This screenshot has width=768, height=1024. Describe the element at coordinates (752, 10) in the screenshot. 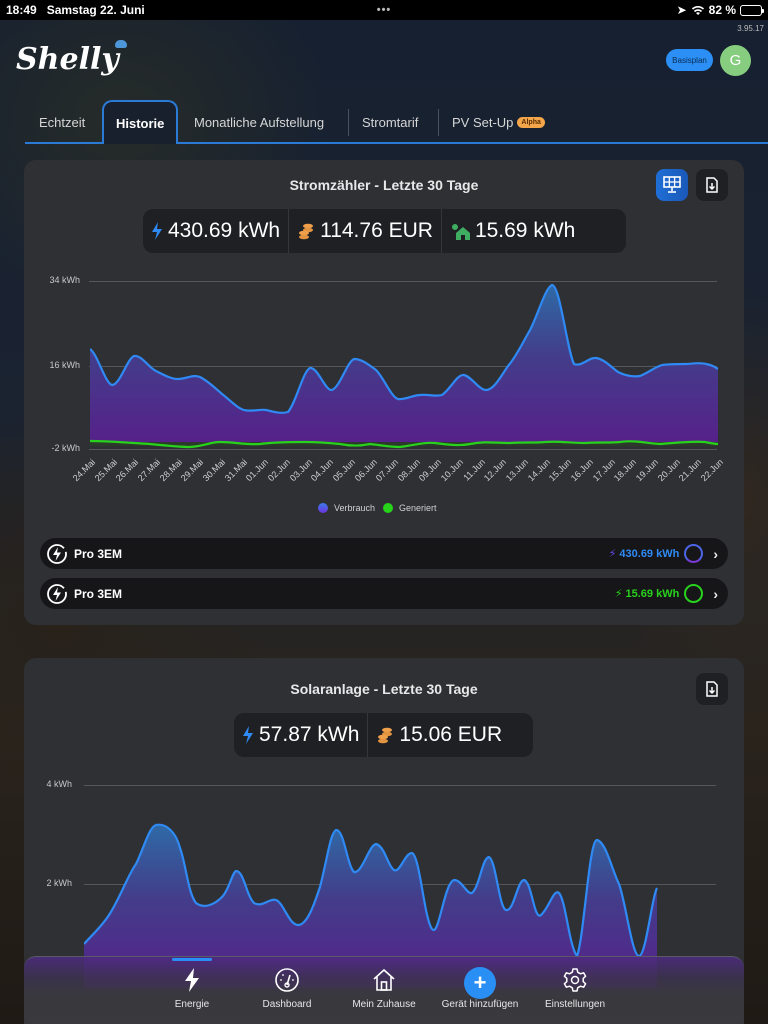

I see `battery-icon` at that location.